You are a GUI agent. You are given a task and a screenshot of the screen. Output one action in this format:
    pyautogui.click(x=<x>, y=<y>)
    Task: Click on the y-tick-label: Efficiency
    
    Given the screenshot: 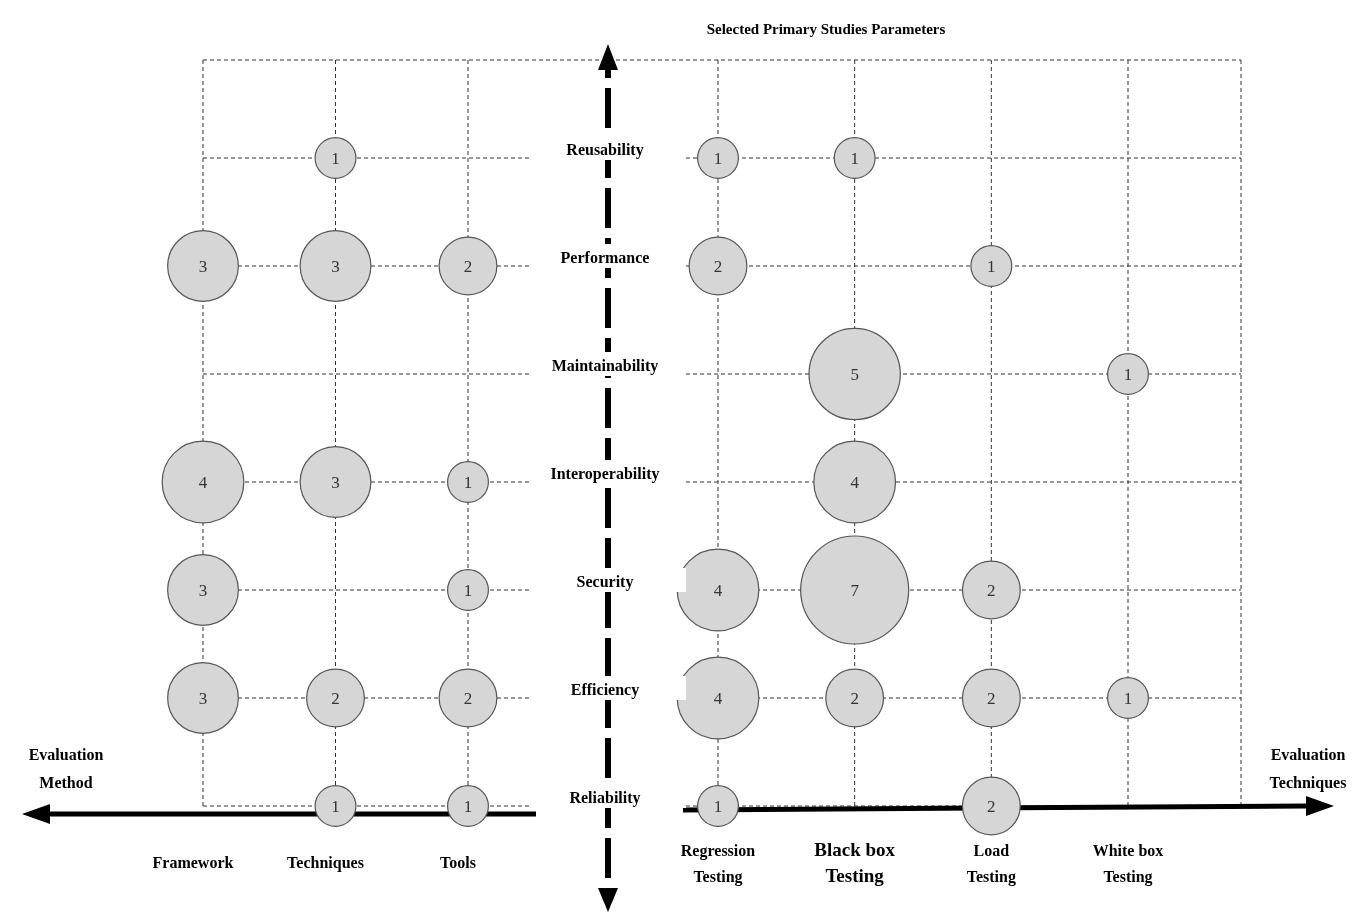 What is the action you would take?
    pyautogui.click(x=605, y=690)
    